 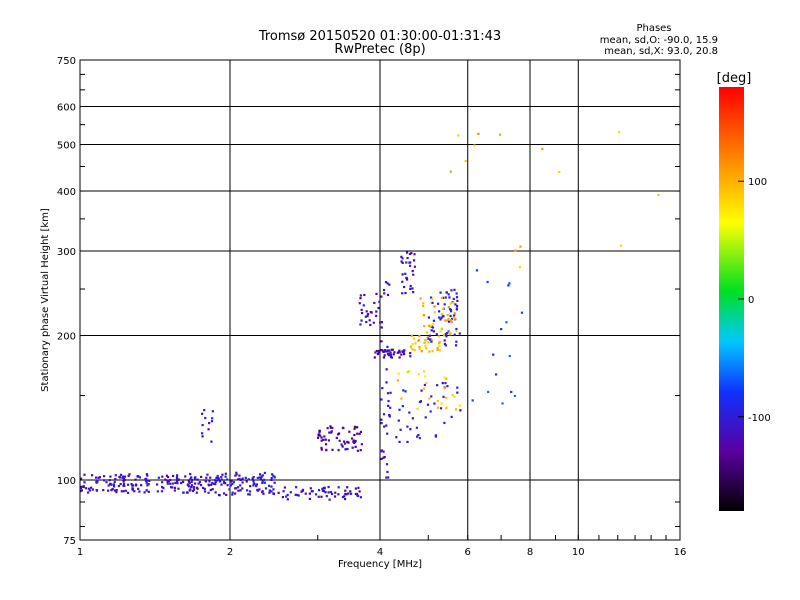 What do you see at coordinates (754, 300) in the screenshot?
I see `colorbar-ticks: 100 0 -100` at bounding box center [754, 300].